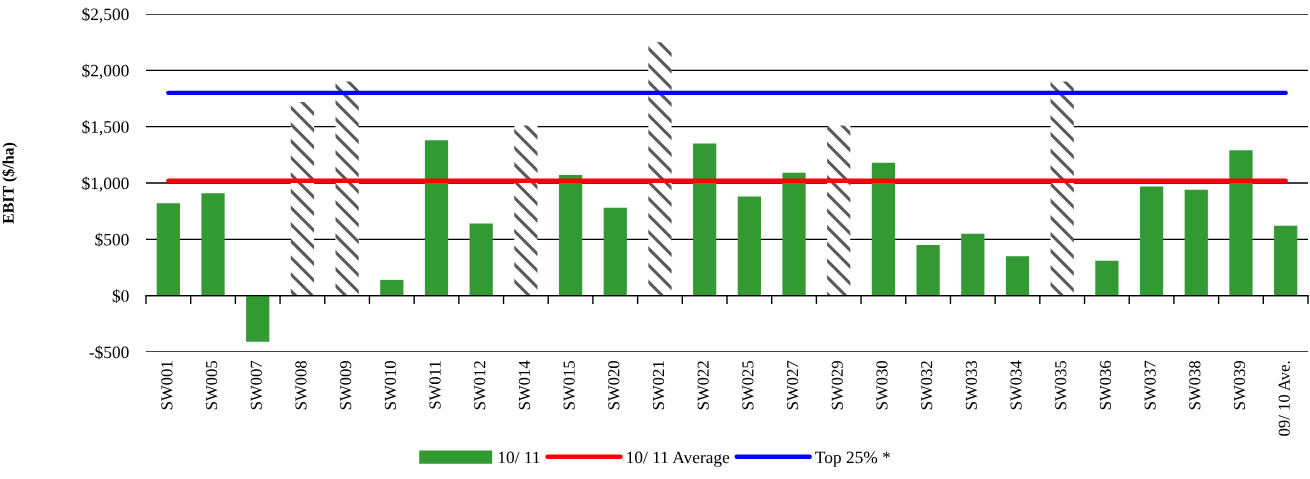 Image resolution: width=1310 pixels, height=479 pixels. Describe the element at coordinates (435, 385) in the screenshot. I see `x-tick-label: SW011` at that location.